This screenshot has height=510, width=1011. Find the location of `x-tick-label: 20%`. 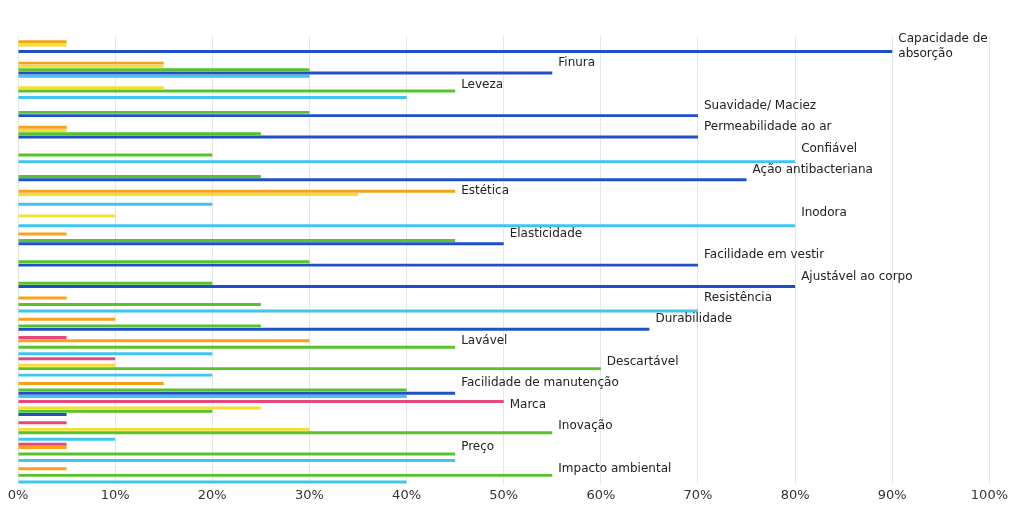

x-tick-label: 20% is located at coordinates (212, 494).